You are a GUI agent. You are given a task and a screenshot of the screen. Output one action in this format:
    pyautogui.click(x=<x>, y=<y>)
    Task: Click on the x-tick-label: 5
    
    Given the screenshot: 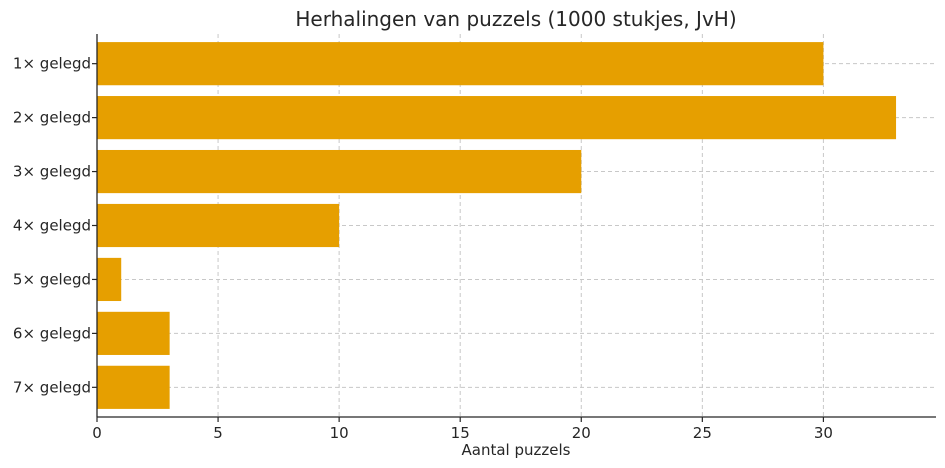 What is the action you would take?
    pyautogui.click(x=218, y=433)
    